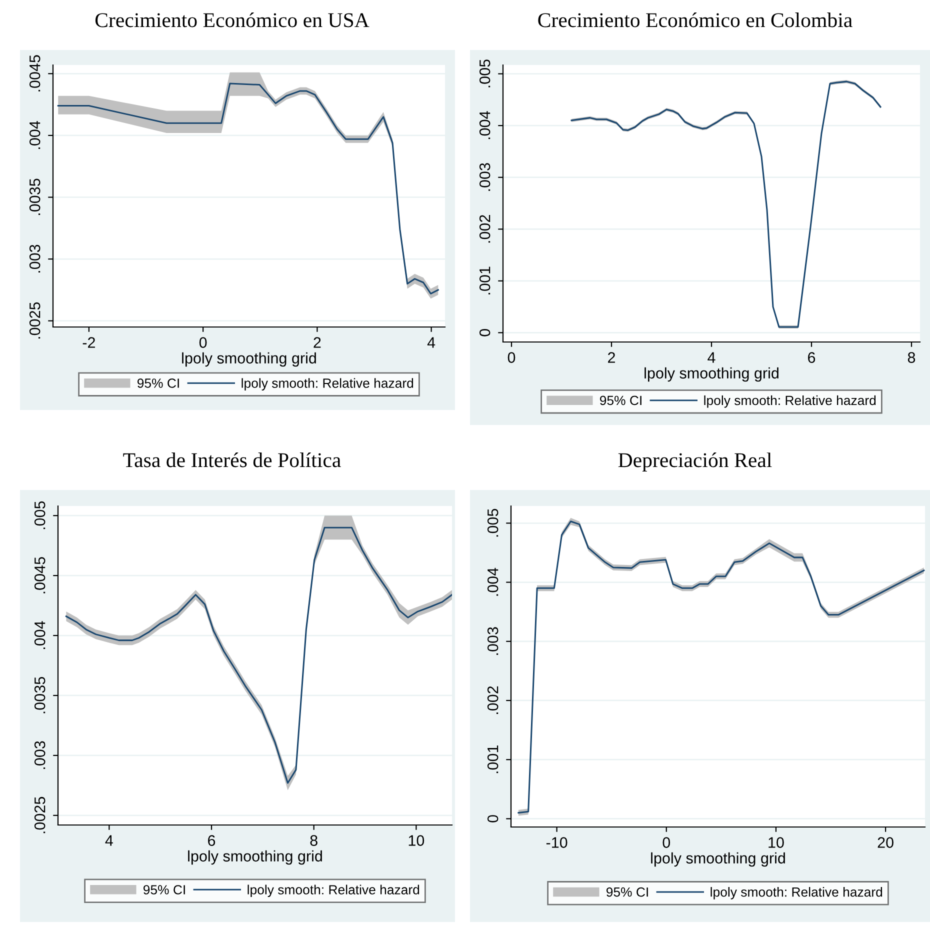 The height and width of the screenshot is (941, 930). I want to click on x-tick-label: -10, so click(557, 842).